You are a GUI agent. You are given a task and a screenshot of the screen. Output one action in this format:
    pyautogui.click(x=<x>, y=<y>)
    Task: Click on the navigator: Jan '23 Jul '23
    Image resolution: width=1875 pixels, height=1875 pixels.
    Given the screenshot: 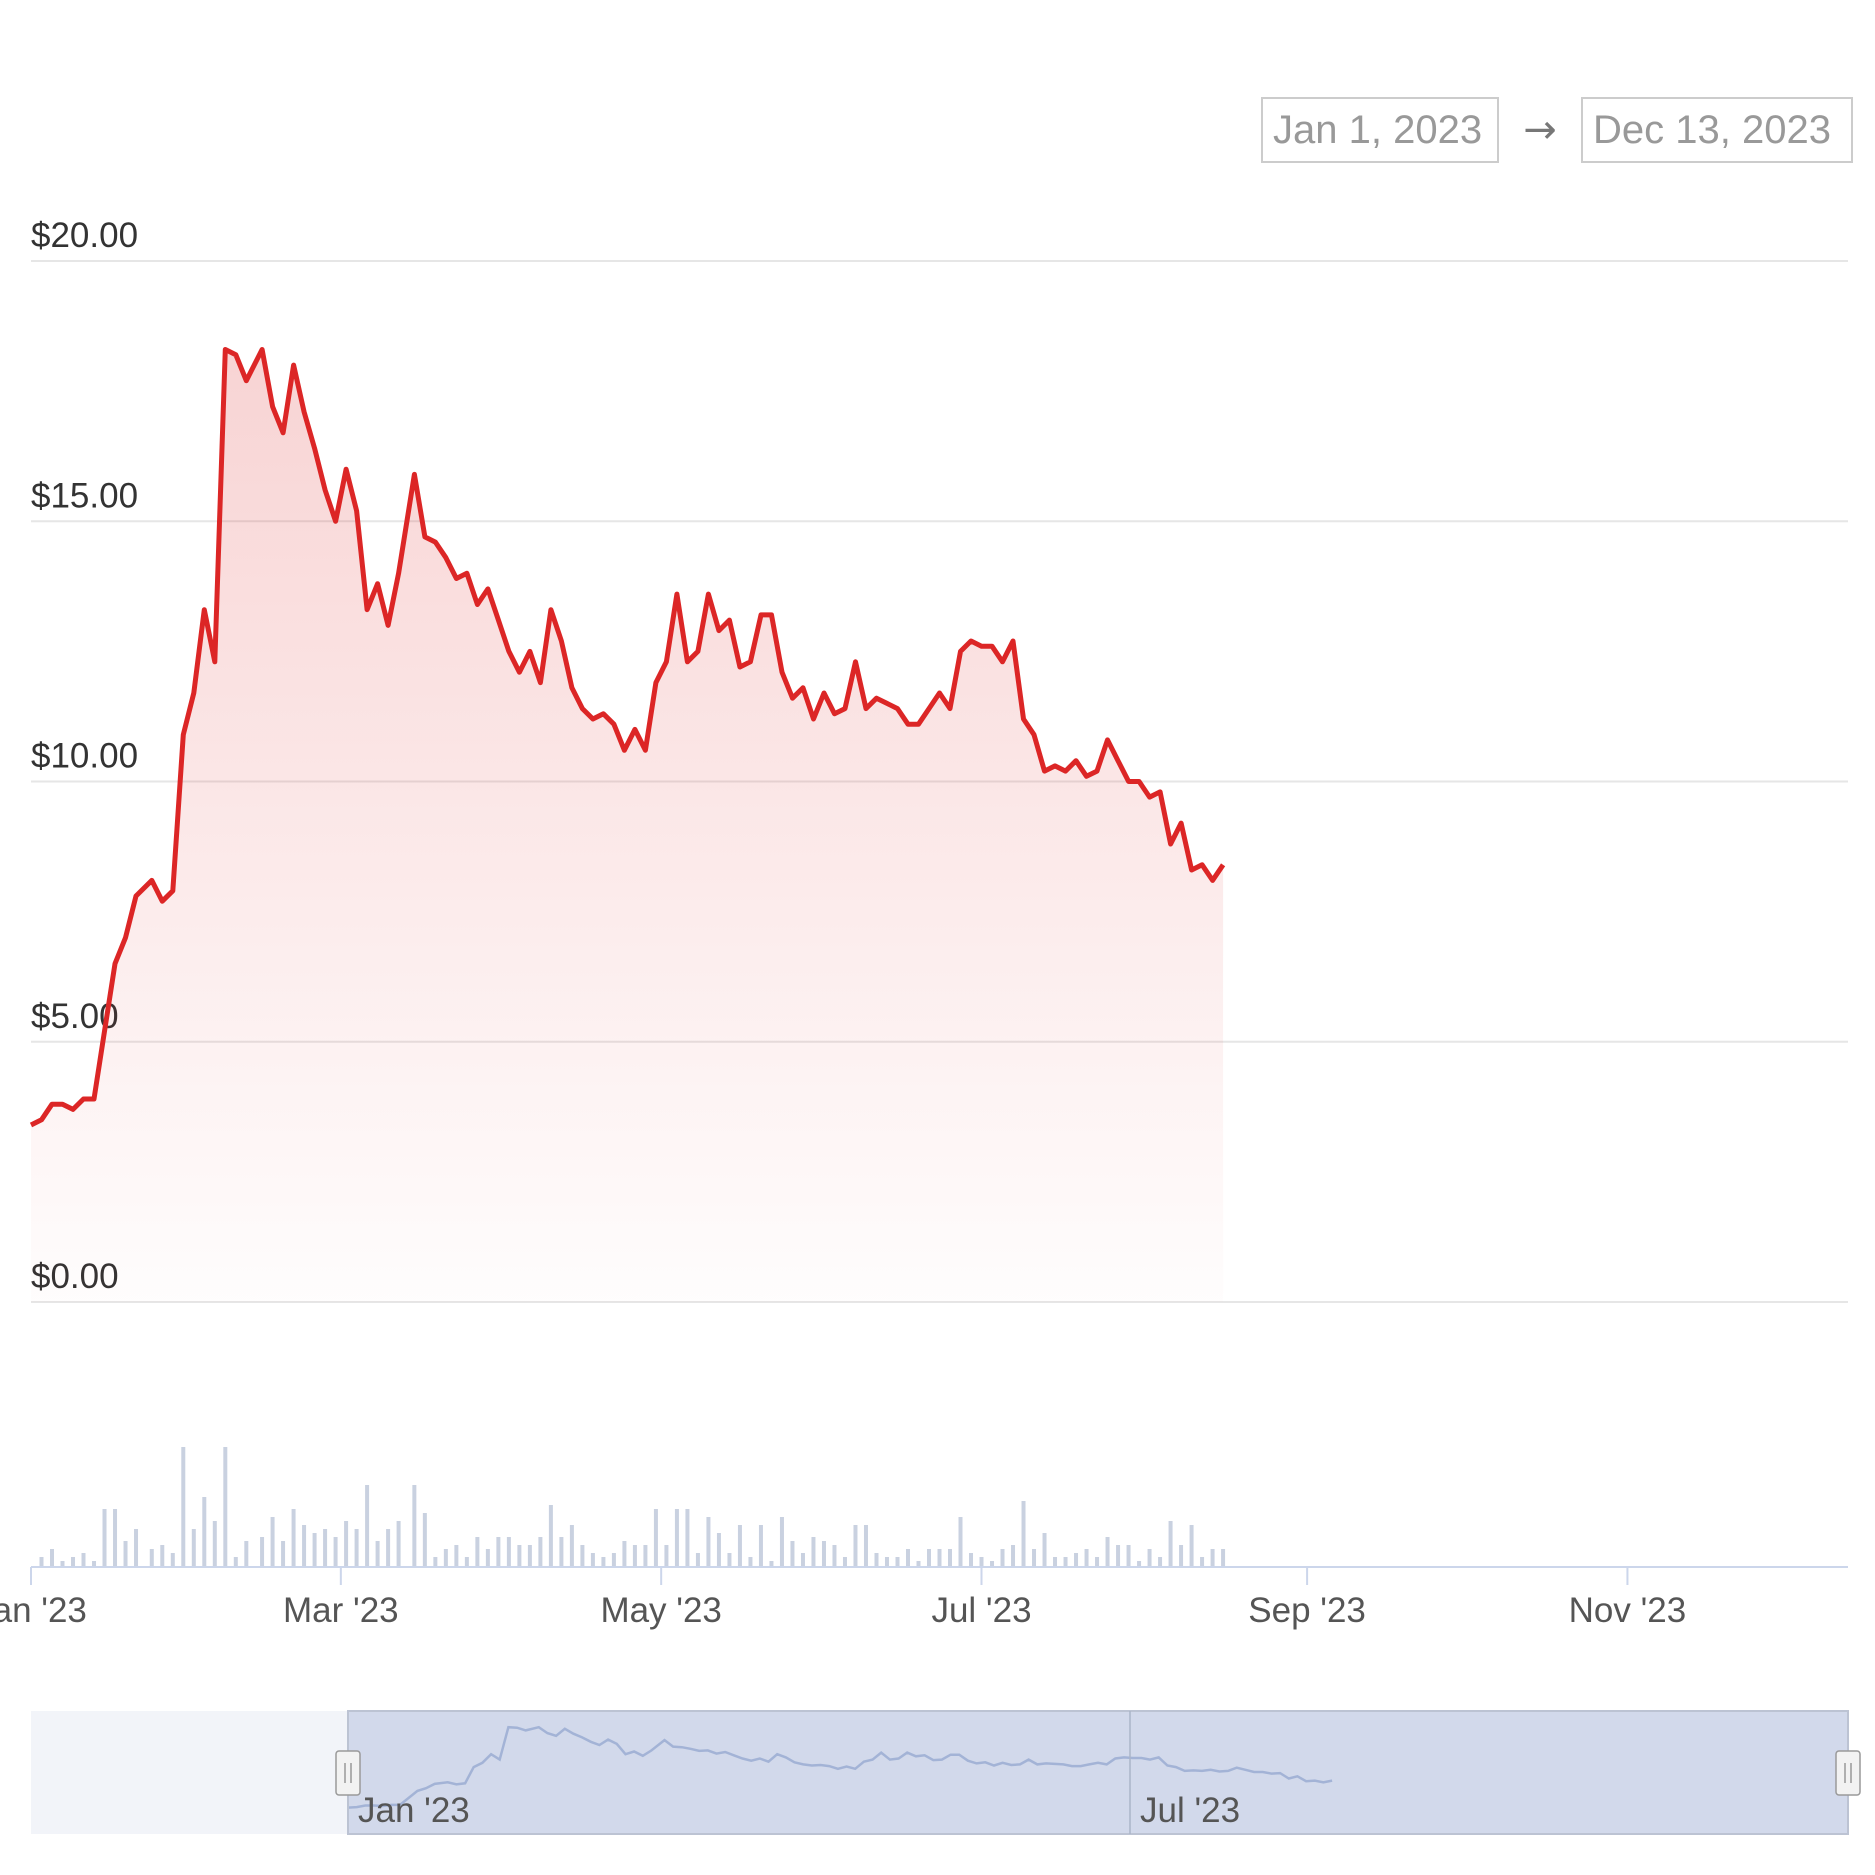 What is the action you would take?
    pyautogui.click(x=946, y=1772)
    